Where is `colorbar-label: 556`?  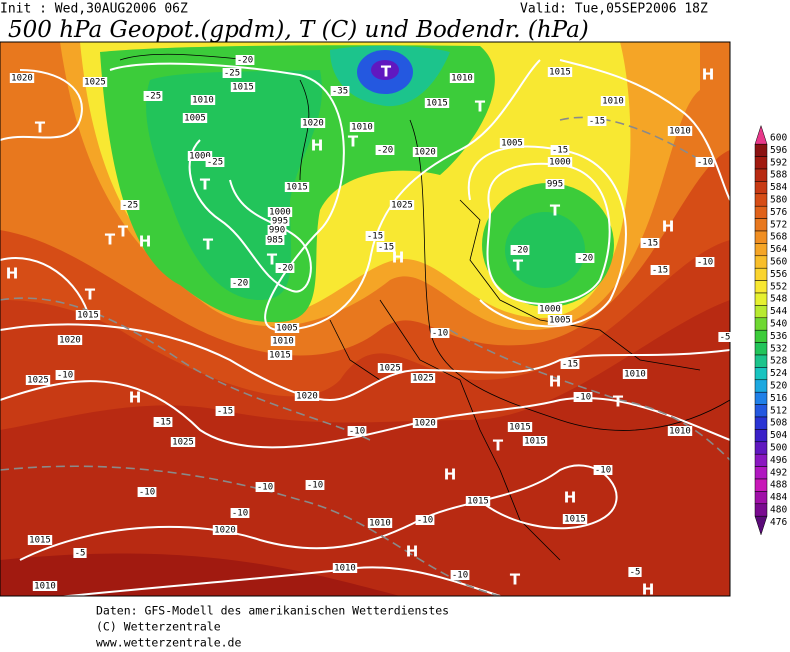
colorbar-label: 556 is located at coordinates (778, 274).